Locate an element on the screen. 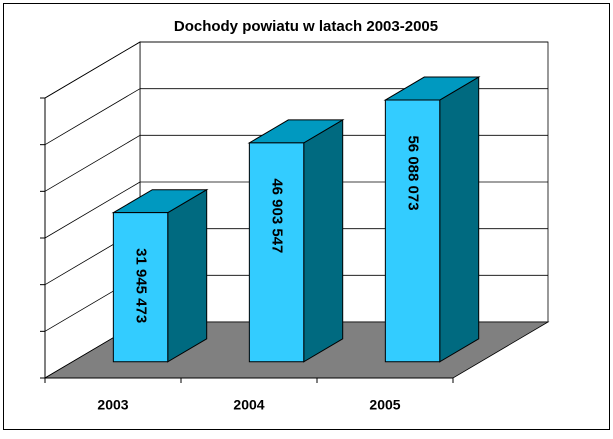  data-label: 56 088 073 is located at coordinates (413, 172).